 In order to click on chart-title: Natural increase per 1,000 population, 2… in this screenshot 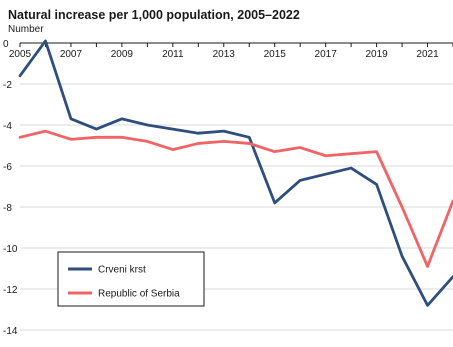, I will do `click(154, 15)`.